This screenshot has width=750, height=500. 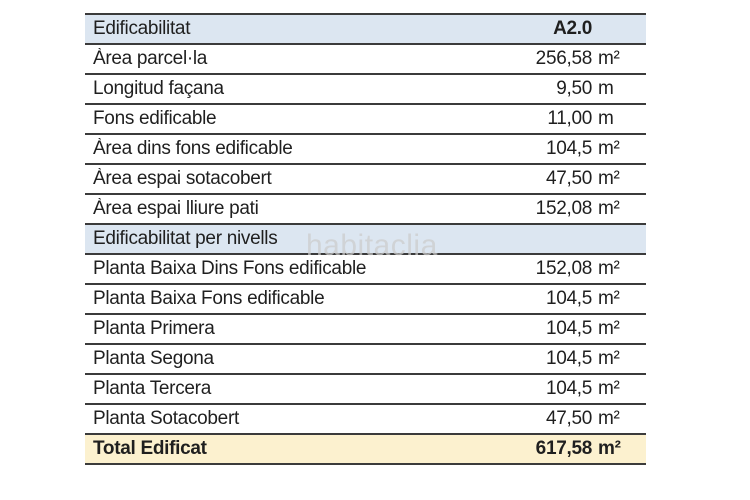 What do you see at coordinates (142, 28) in the screenshot?
I see `row-label: Edificabilitat` at bounding box center [142, 28].